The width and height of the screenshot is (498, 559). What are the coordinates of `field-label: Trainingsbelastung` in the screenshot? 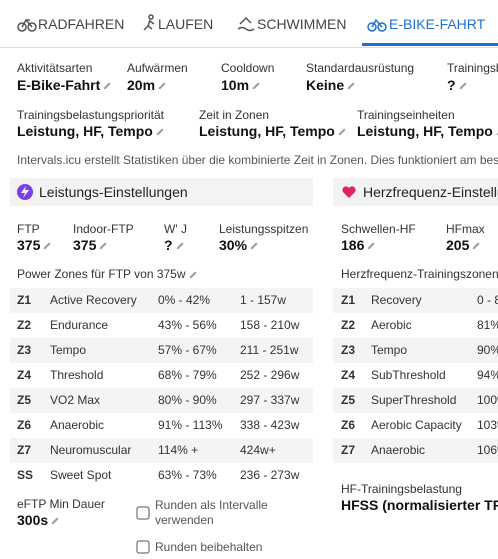 It's located at (472, 68).